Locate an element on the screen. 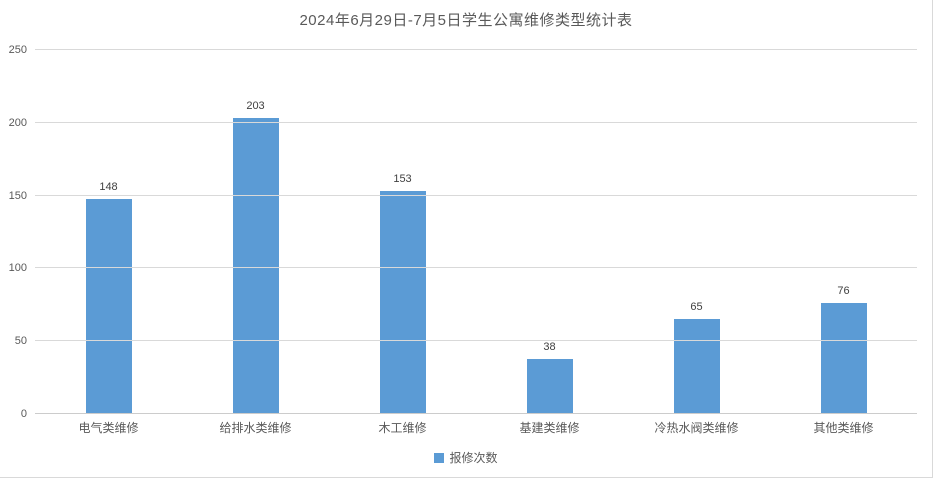  y-tick-label: 100 is located at coordinates (17, 268).